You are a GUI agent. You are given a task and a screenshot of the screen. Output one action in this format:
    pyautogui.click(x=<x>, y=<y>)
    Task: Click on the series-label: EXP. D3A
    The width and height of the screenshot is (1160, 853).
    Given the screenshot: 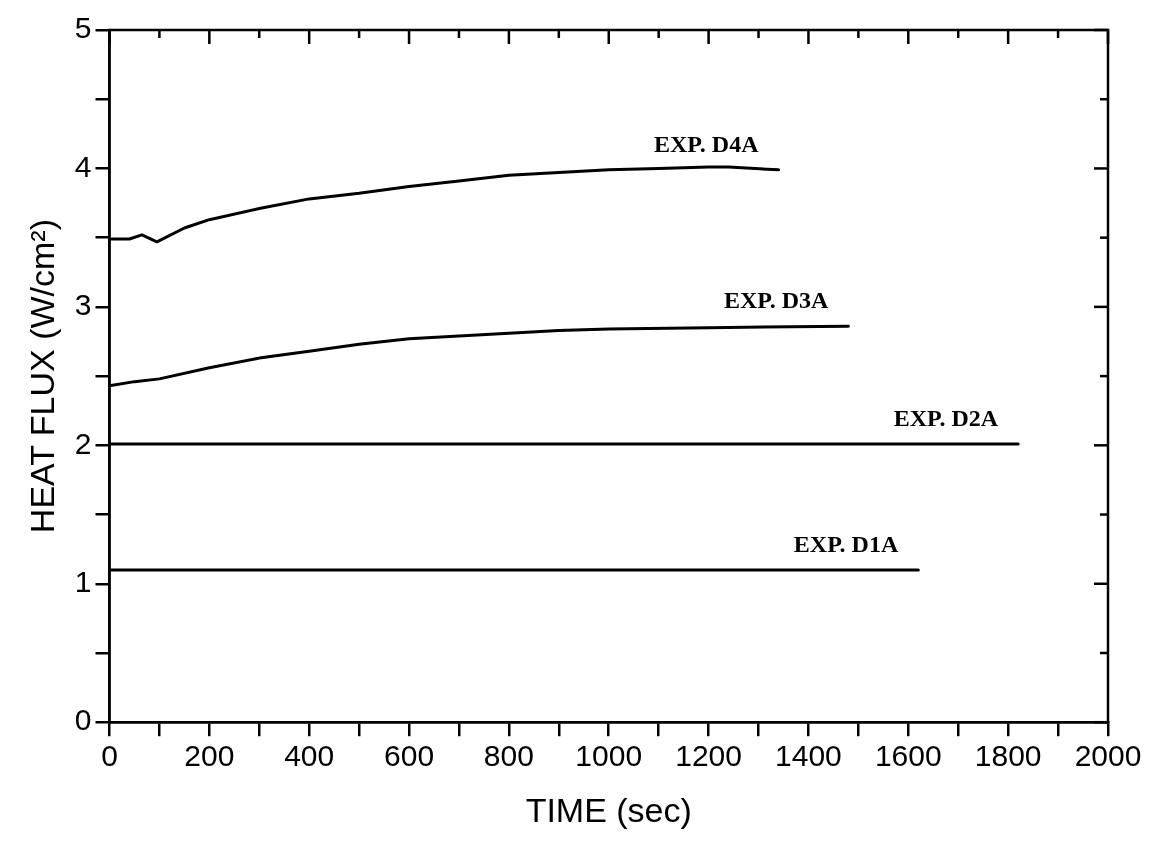 What is the action you would take?
    pyautogui.click(x=776, y=300)
    